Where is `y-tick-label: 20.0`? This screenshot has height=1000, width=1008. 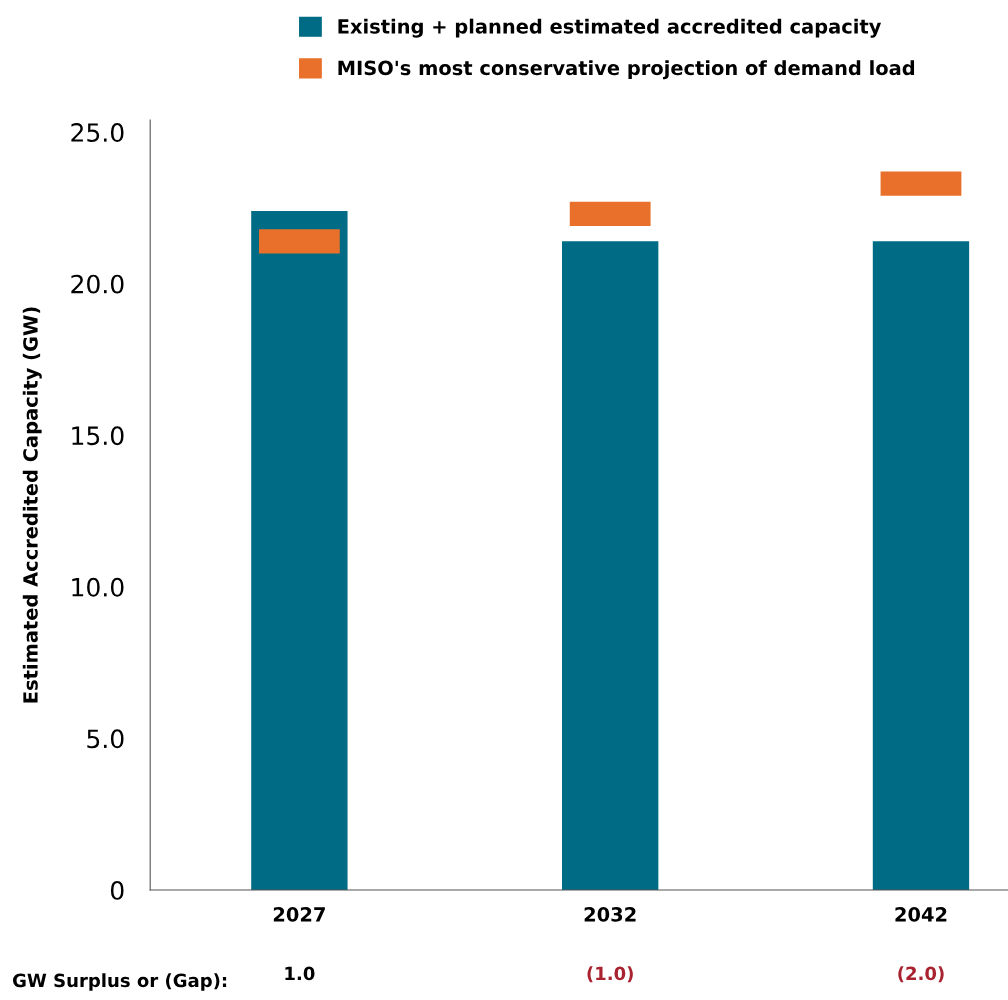 y-tick-label: 20.0 is located at coordinates (97, 284).